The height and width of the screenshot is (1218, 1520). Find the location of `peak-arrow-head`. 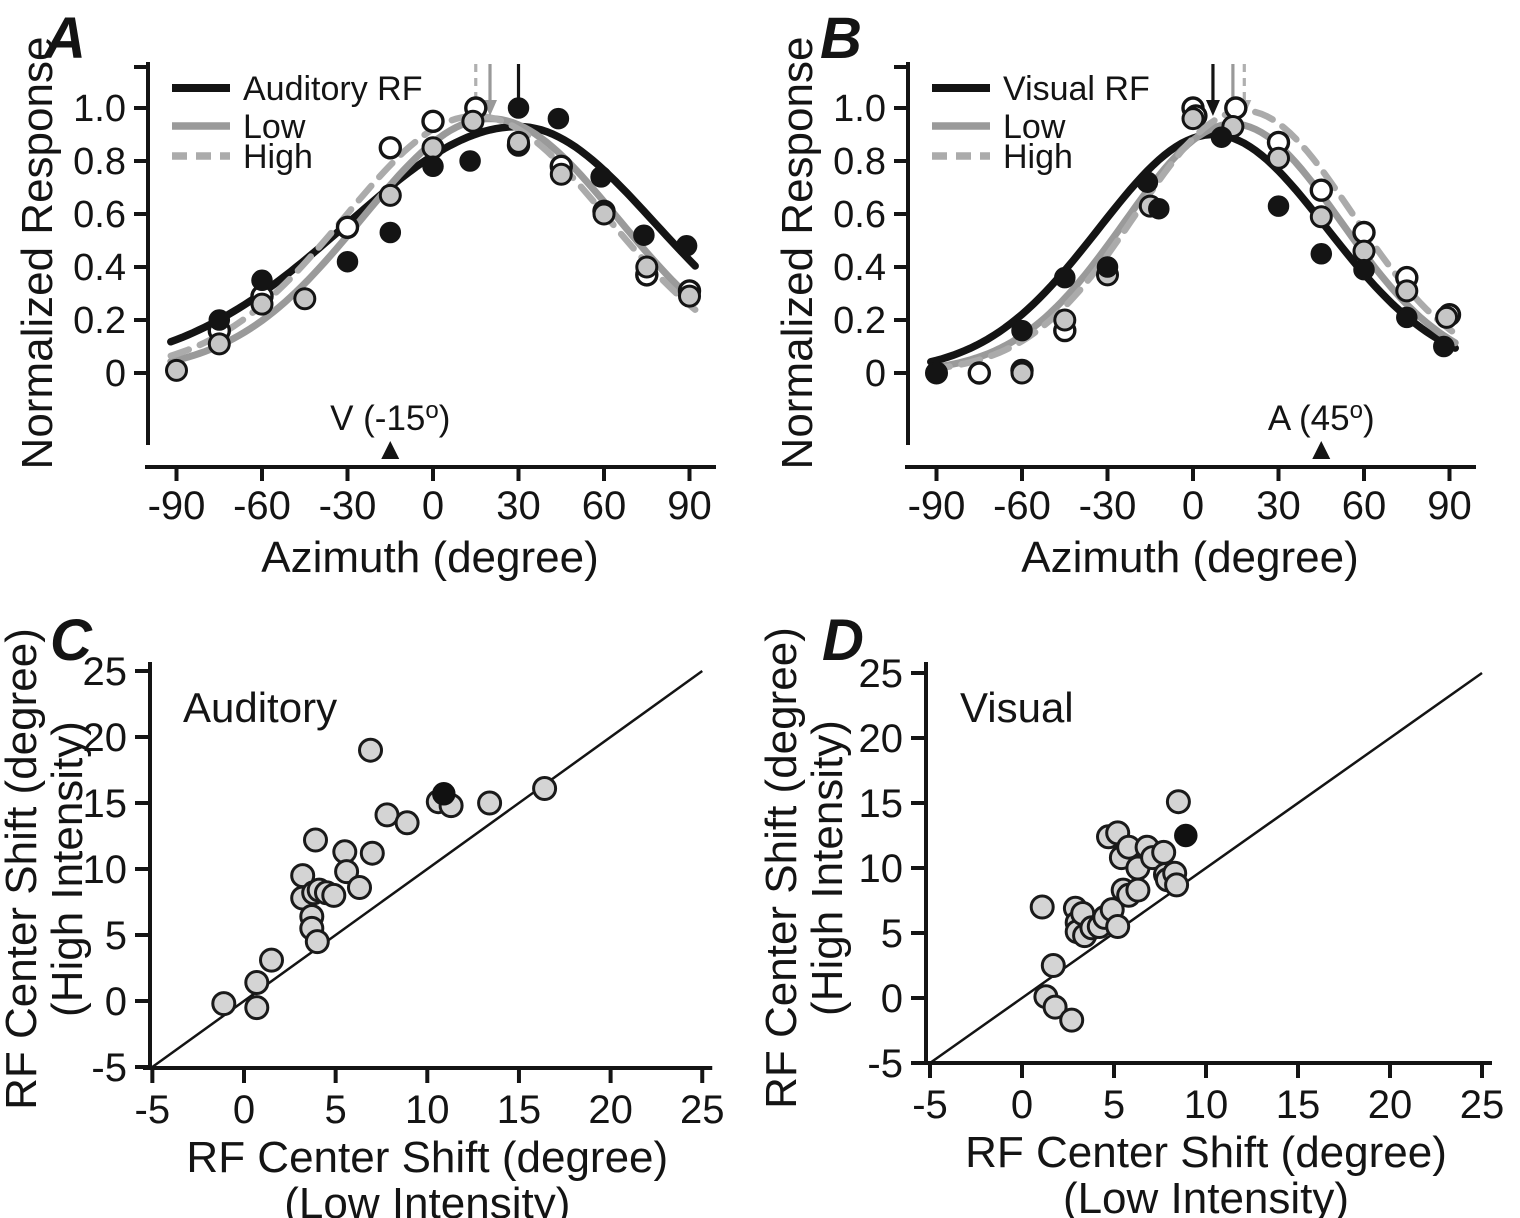

peak-arrow-head is located at coordinates (1212, 108).